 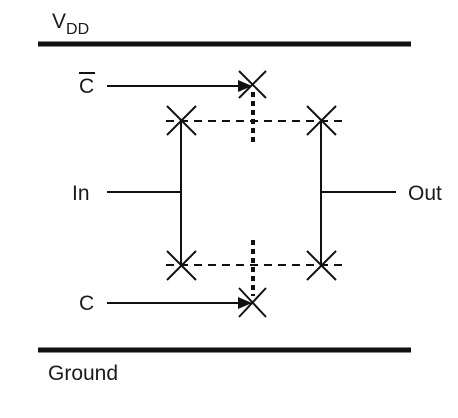 I want to click on x-marker-top-right, so click(x=321, y=120).